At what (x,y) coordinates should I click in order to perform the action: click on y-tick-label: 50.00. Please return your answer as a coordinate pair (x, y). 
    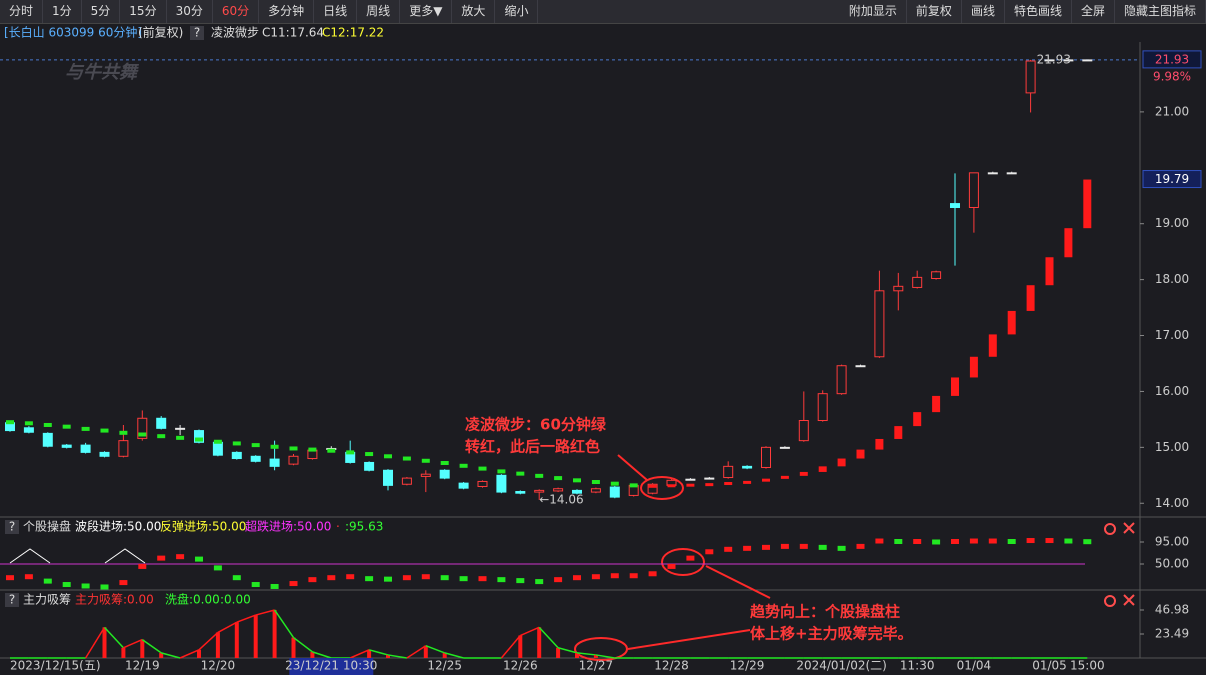
    Looking at the image, I should click on (1172, 563).